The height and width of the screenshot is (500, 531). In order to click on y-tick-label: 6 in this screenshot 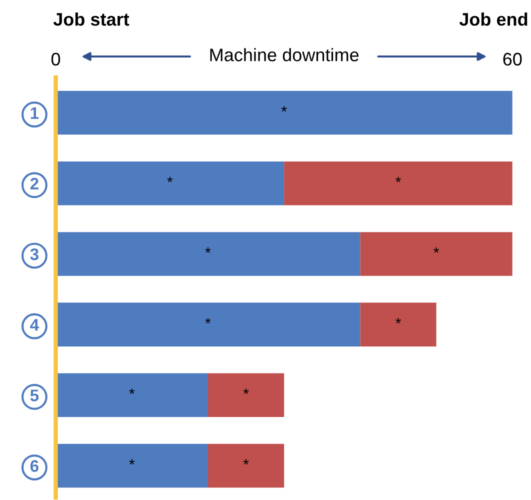, I will do `click(34, 466)`.